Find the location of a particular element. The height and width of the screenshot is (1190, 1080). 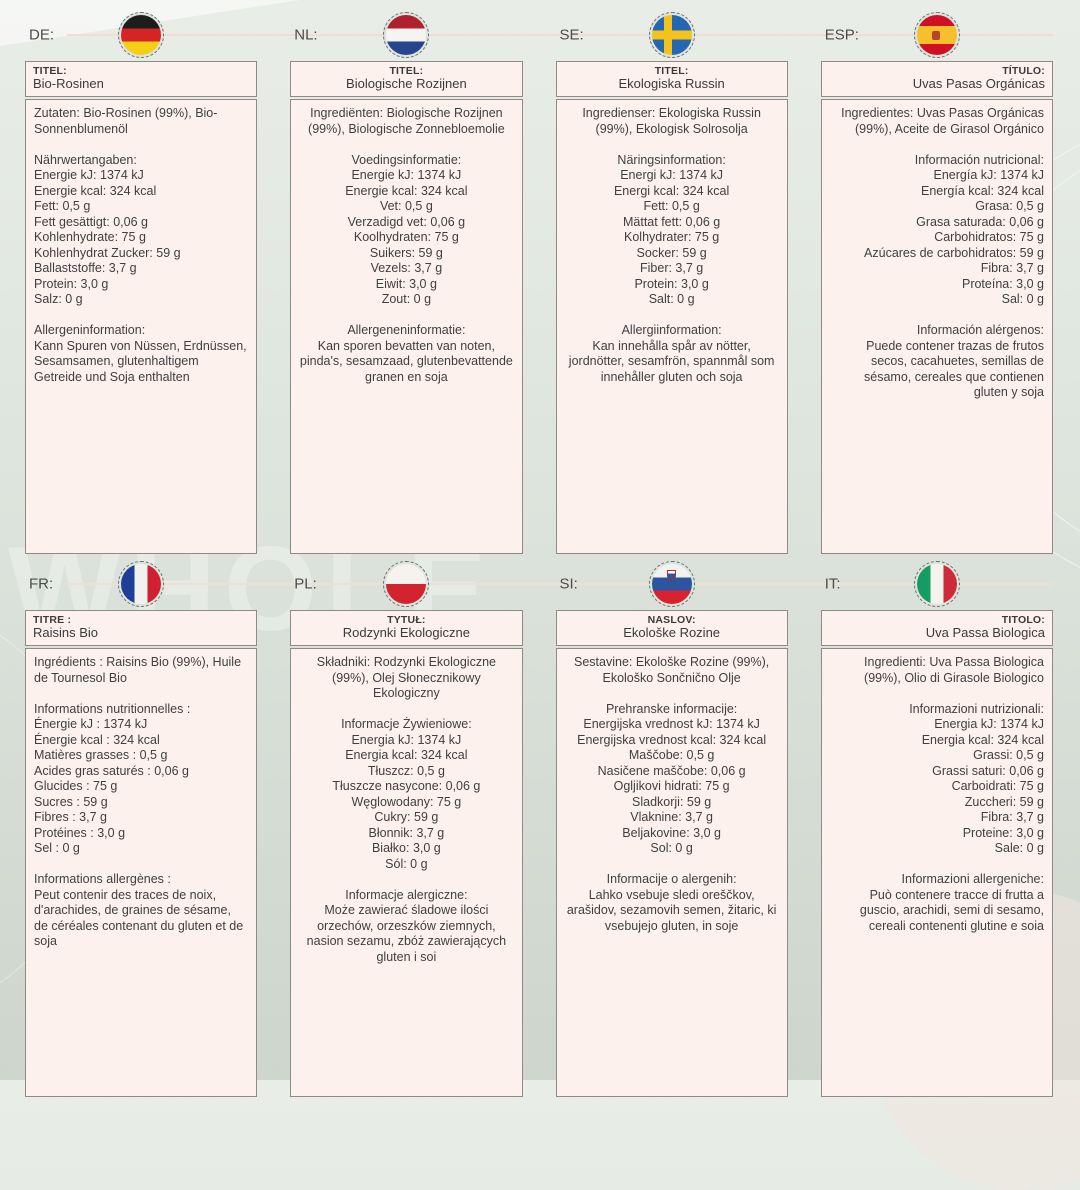

title-box: TÍTULO: Uvas Pasas Orgánicas is located at coordinates (936, 79).